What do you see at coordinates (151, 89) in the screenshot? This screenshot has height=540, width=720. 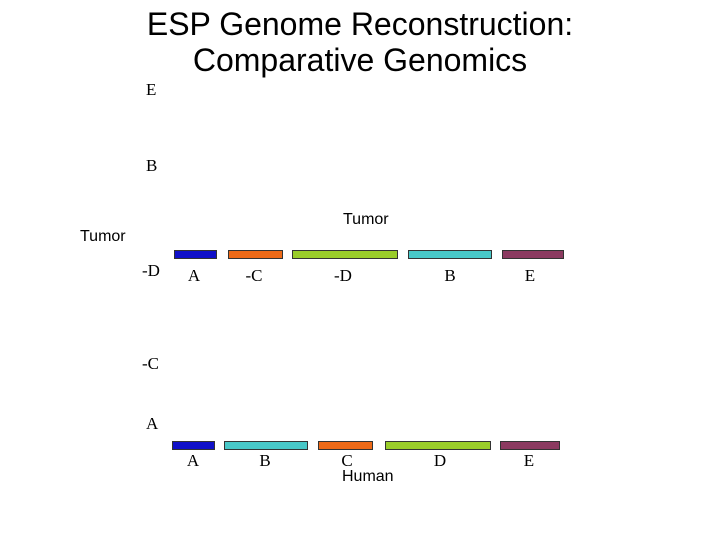 I see `y-label-e: E` at bounding box center [151, 89].